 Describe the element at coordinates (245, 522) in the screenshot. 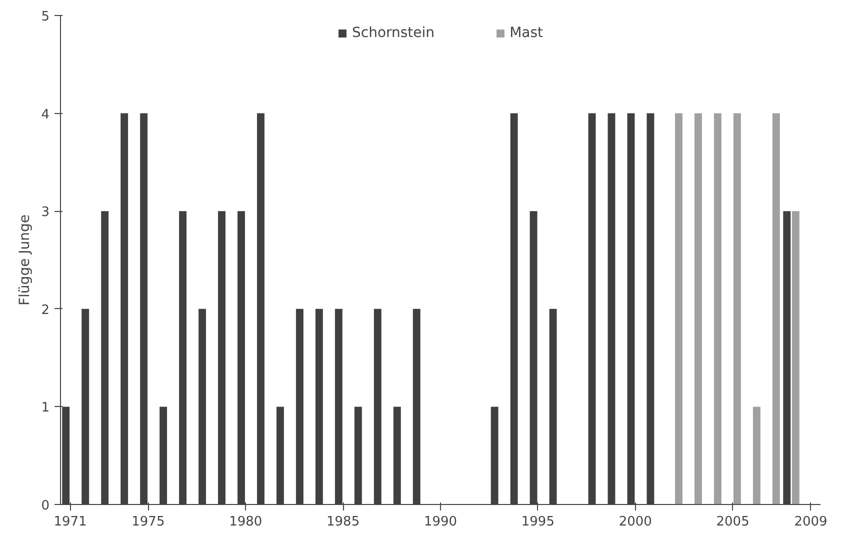

I see `x-tick-label: 1980` at that location.